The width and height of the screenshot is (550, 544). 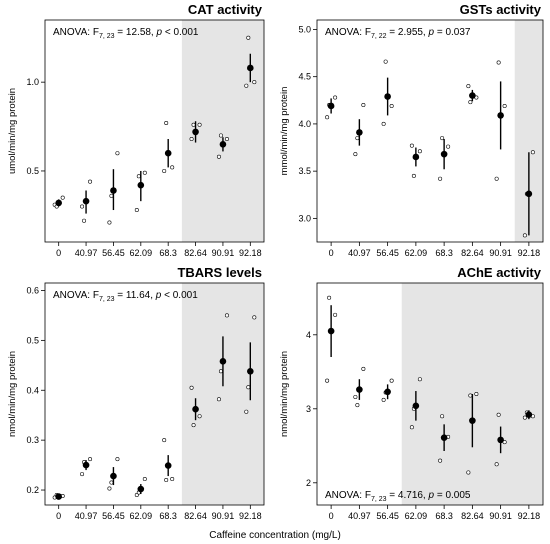 I want to click on panel-title: GSTs activity, so click(x=501, y=9).